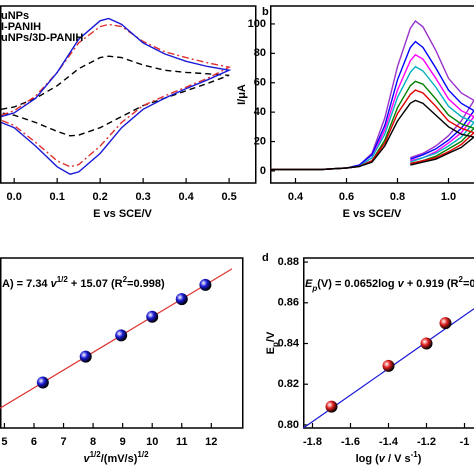 The height and width of the screenshot is (474, 474). I want to click on x-tick-label: 9, so click(123, 442).